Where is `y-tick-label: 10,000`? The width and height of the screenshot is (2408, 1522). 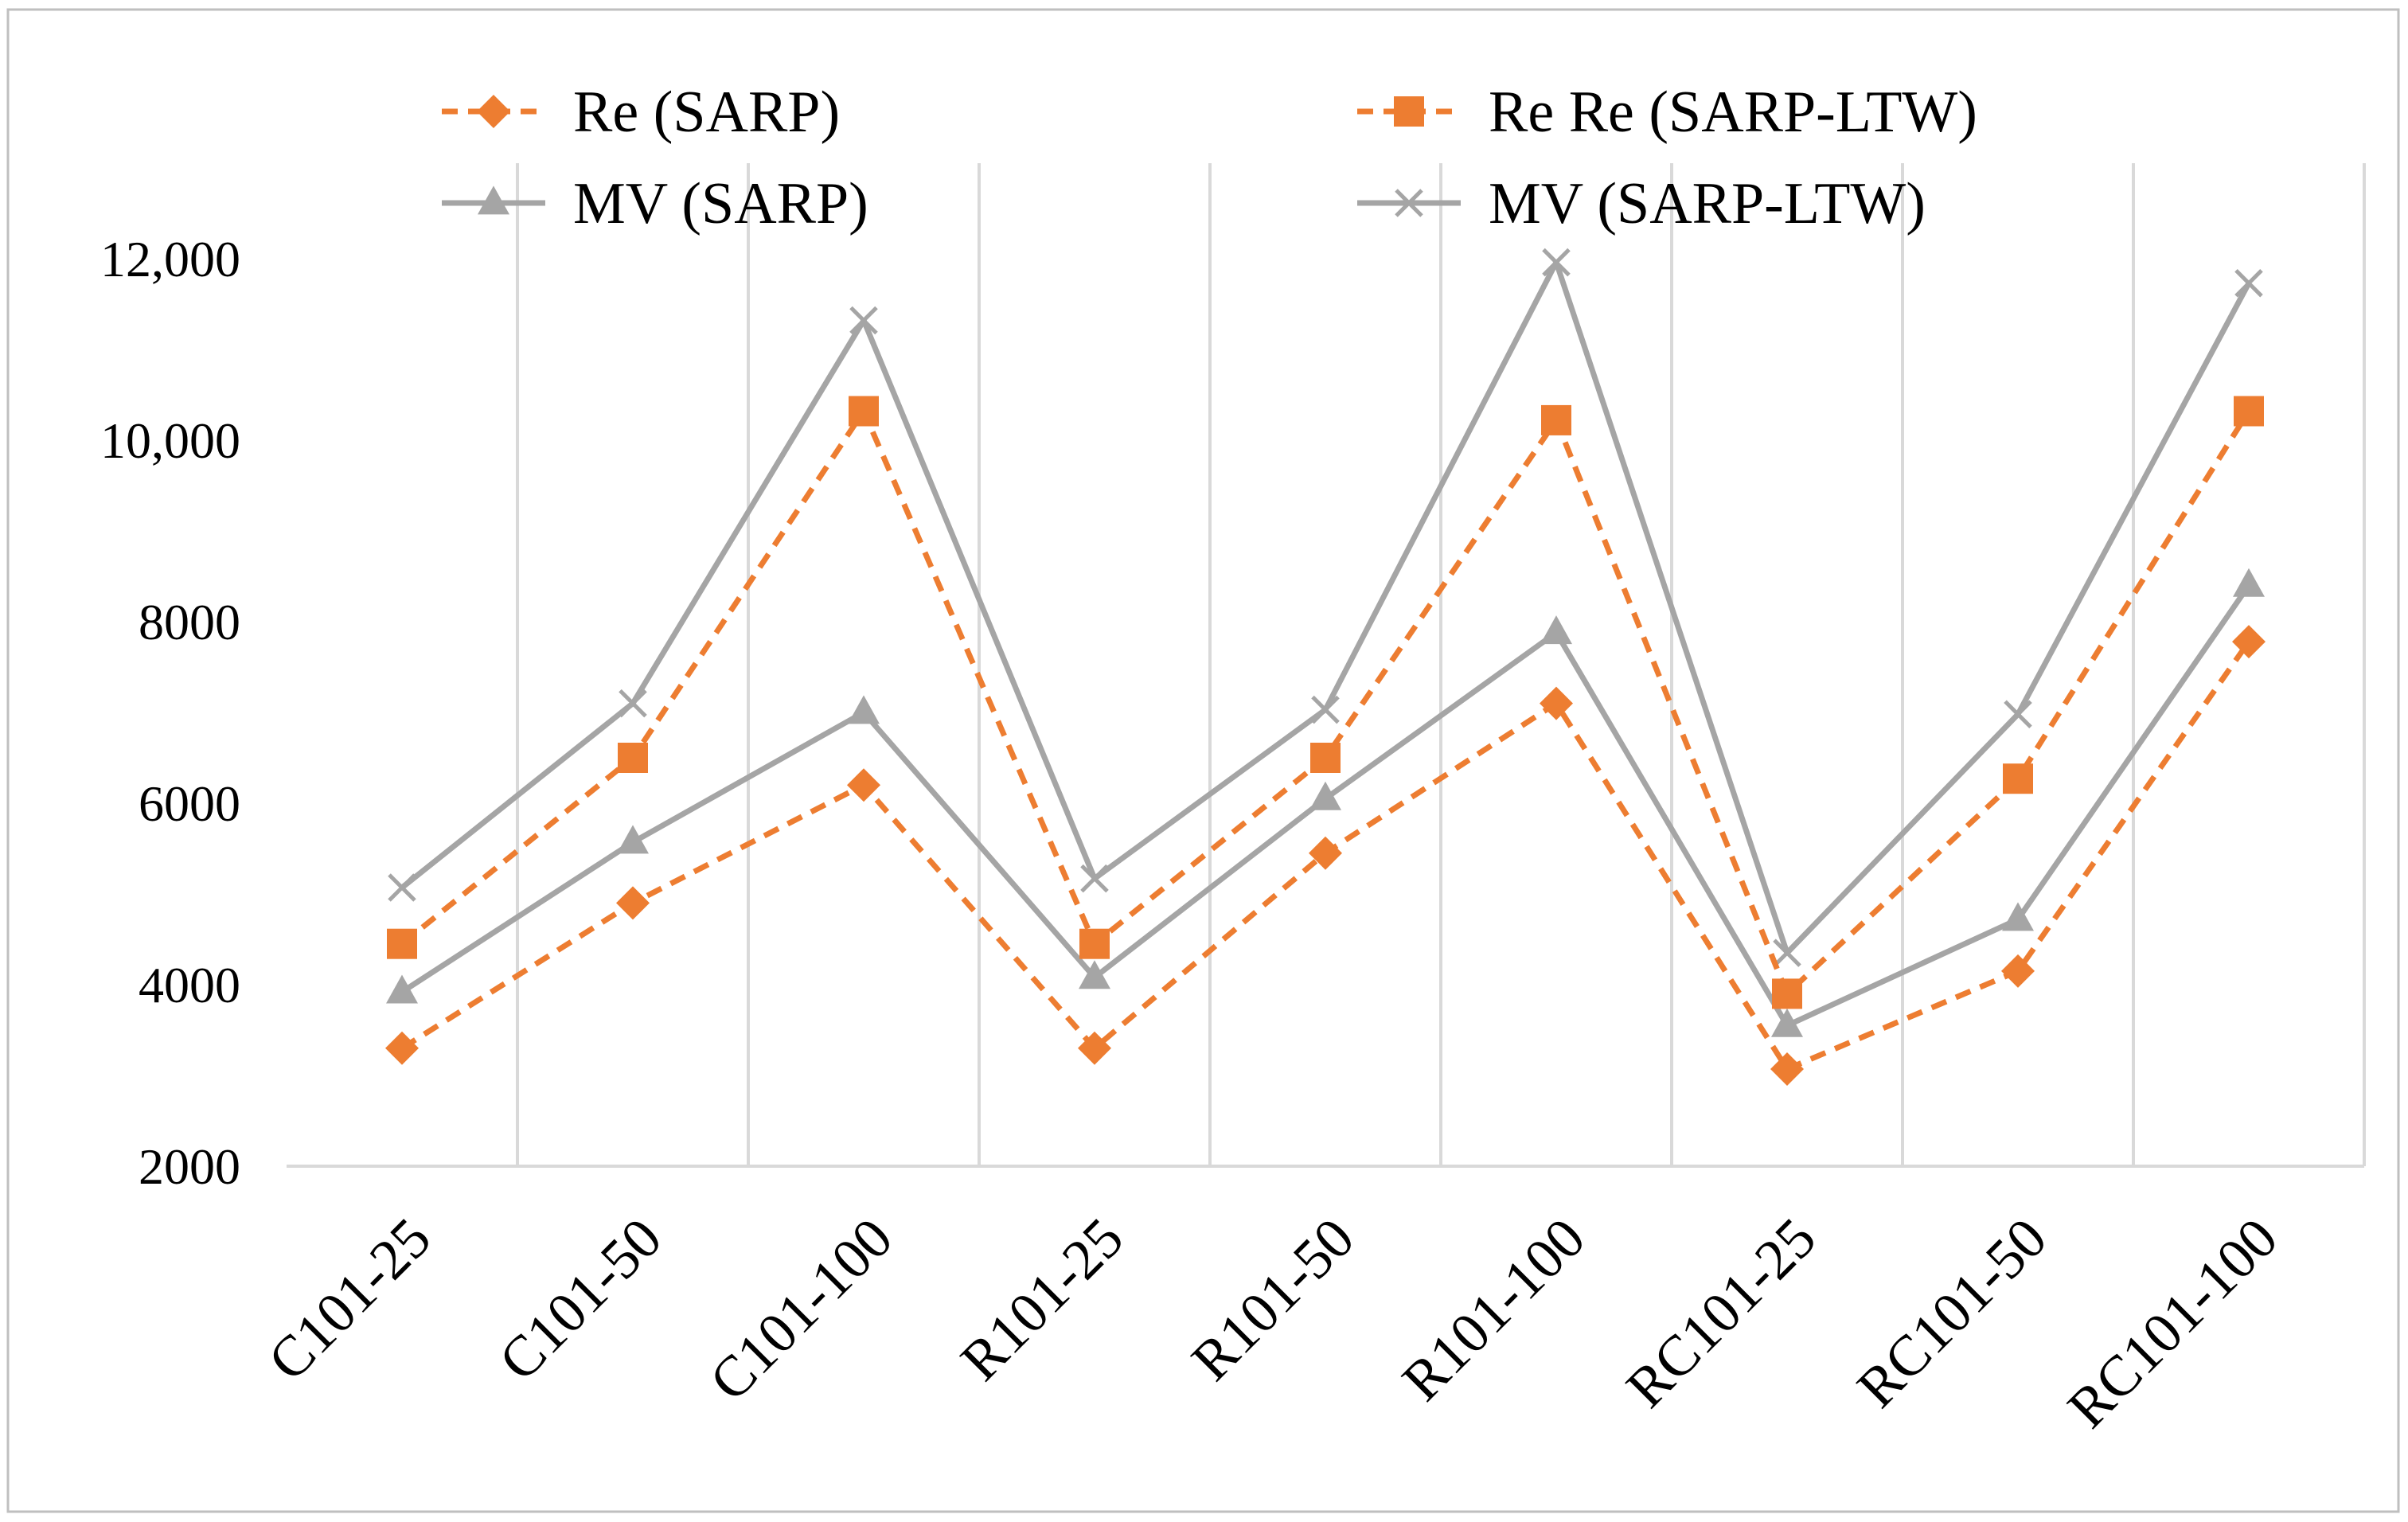
y-tick-label: 10,000 is located at coordinates (170, 440).